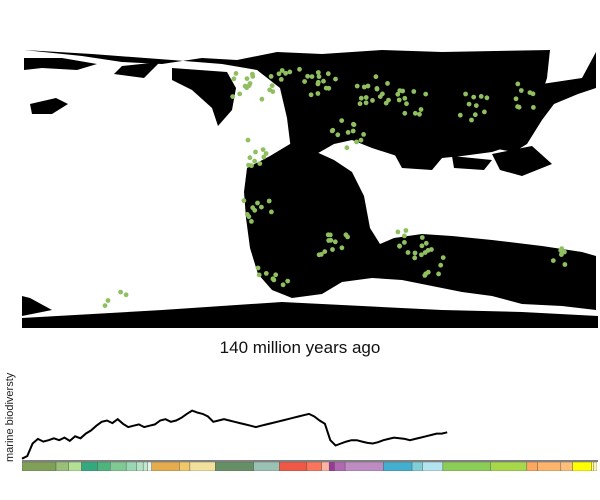 This screenshot has width=600, height=500. Describe the element at coordinates (49, 106) in the screenshot. I see `western-island` at that location.